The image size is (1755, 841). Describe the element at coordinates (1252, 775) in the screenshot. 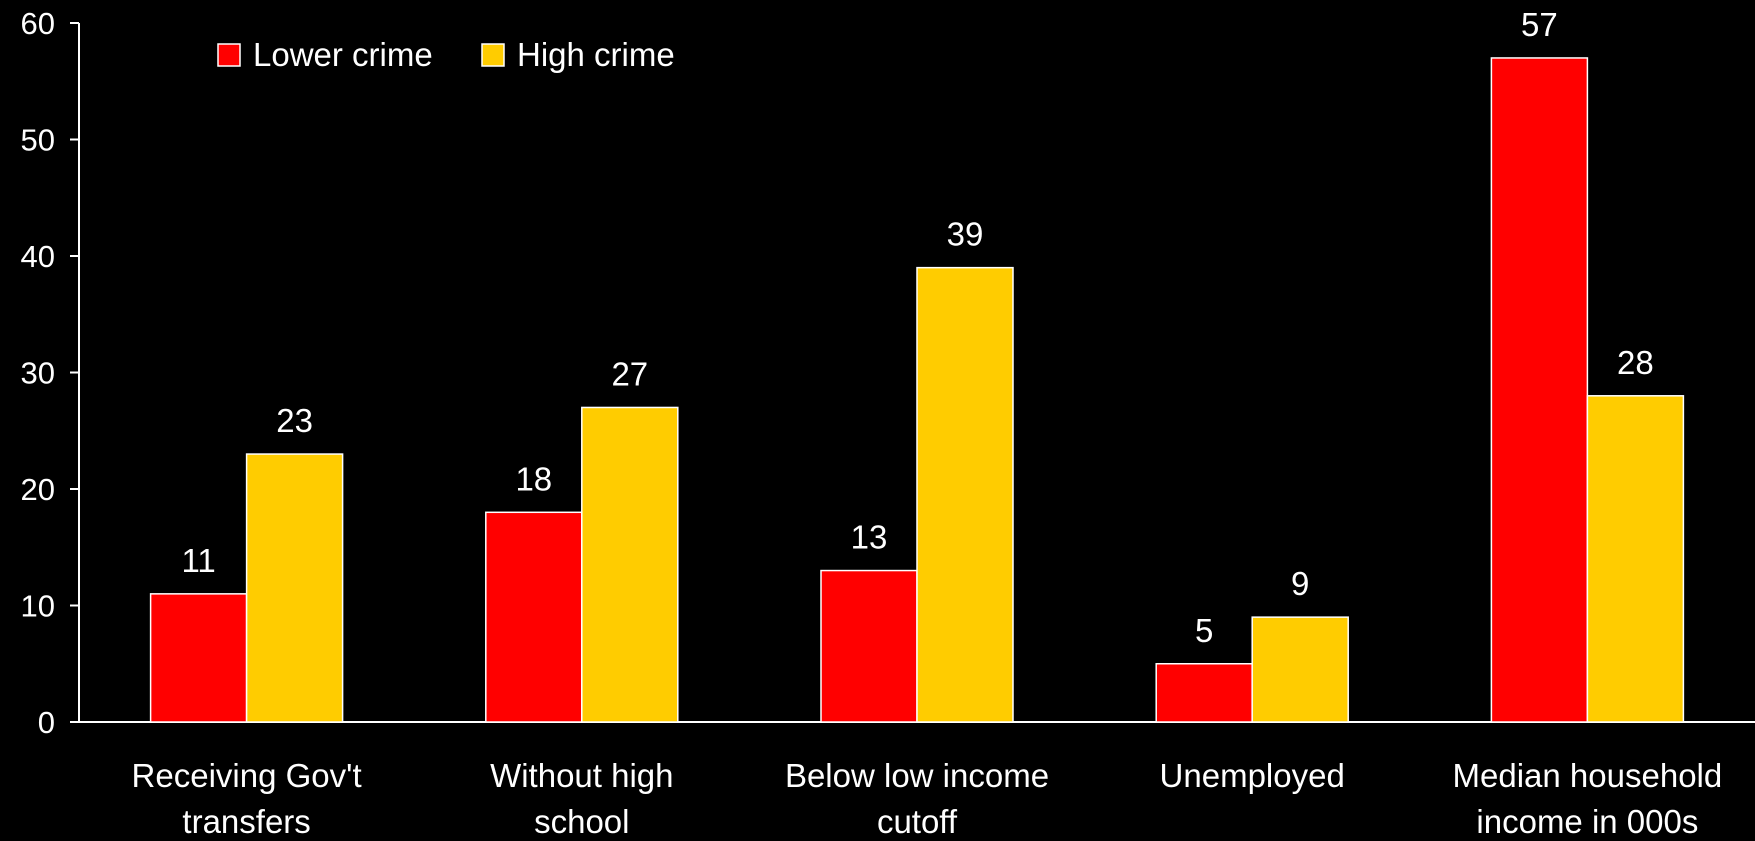

I see `x-tick-label: Unemployed` at that location.